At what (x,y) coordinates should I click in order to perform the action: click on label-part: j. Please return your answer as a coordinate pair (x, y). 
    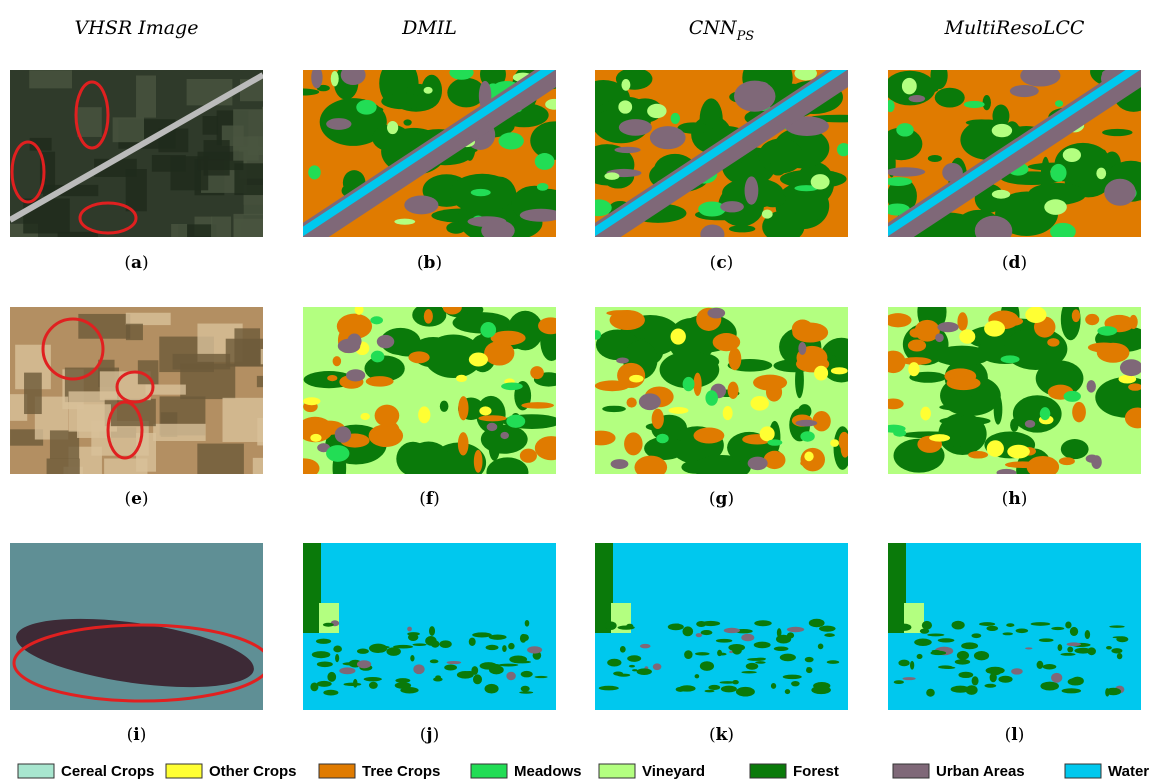
    Looking at the image, I should click on (428, 735).